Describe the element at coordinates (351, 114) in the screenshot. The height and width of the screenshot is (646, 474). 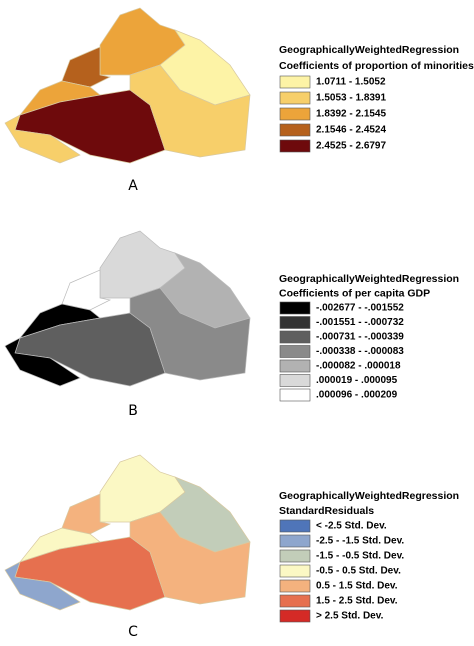
I see `legend-label: 1.8392 - 2.1545` at that location.